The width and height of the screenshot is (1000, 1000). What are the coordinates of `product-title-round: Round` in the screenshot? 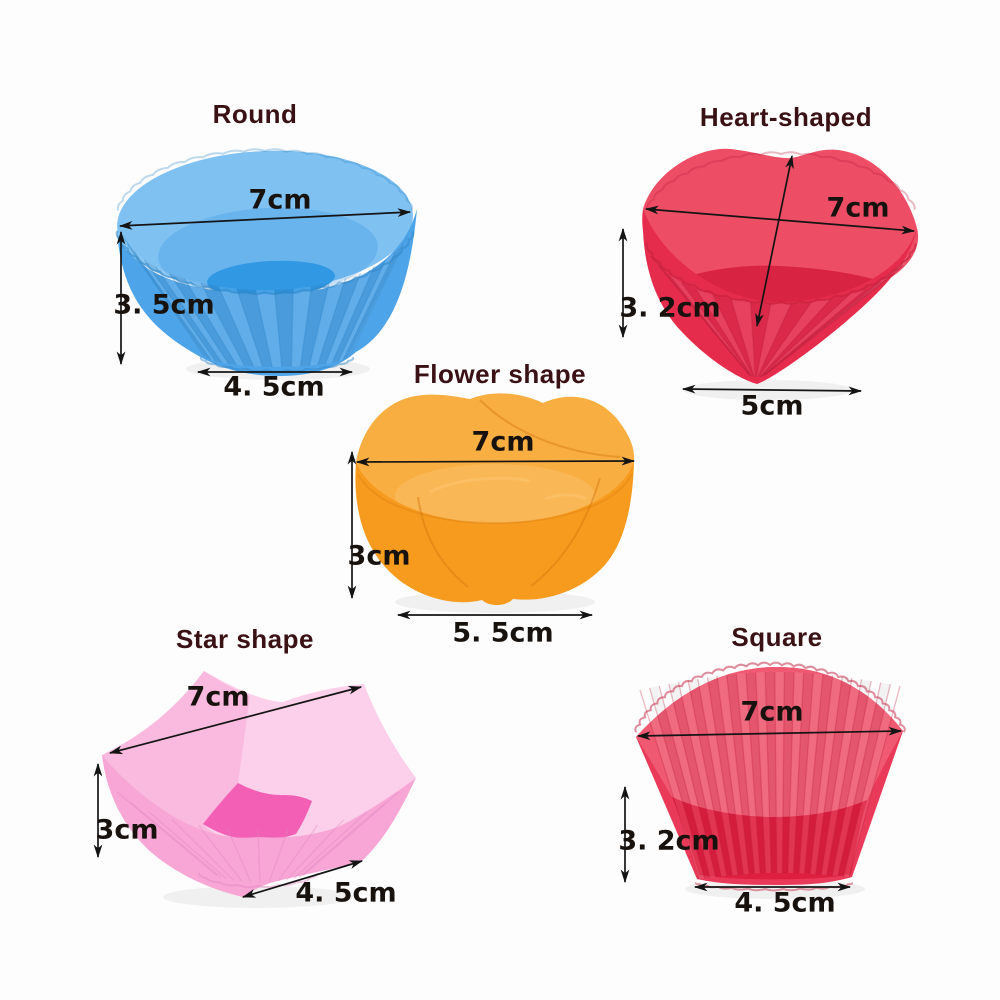 It's located at (255, 114).